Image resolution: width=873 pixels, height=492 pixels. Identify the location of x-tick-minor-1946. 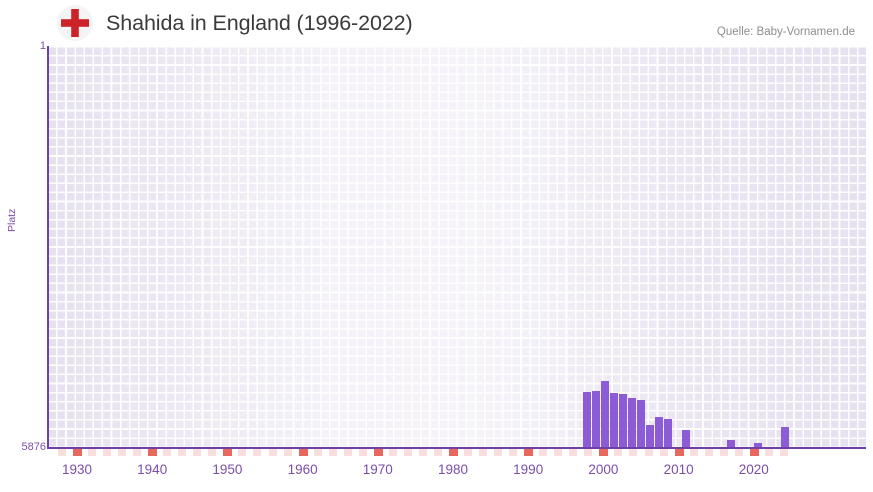
(197, 452).